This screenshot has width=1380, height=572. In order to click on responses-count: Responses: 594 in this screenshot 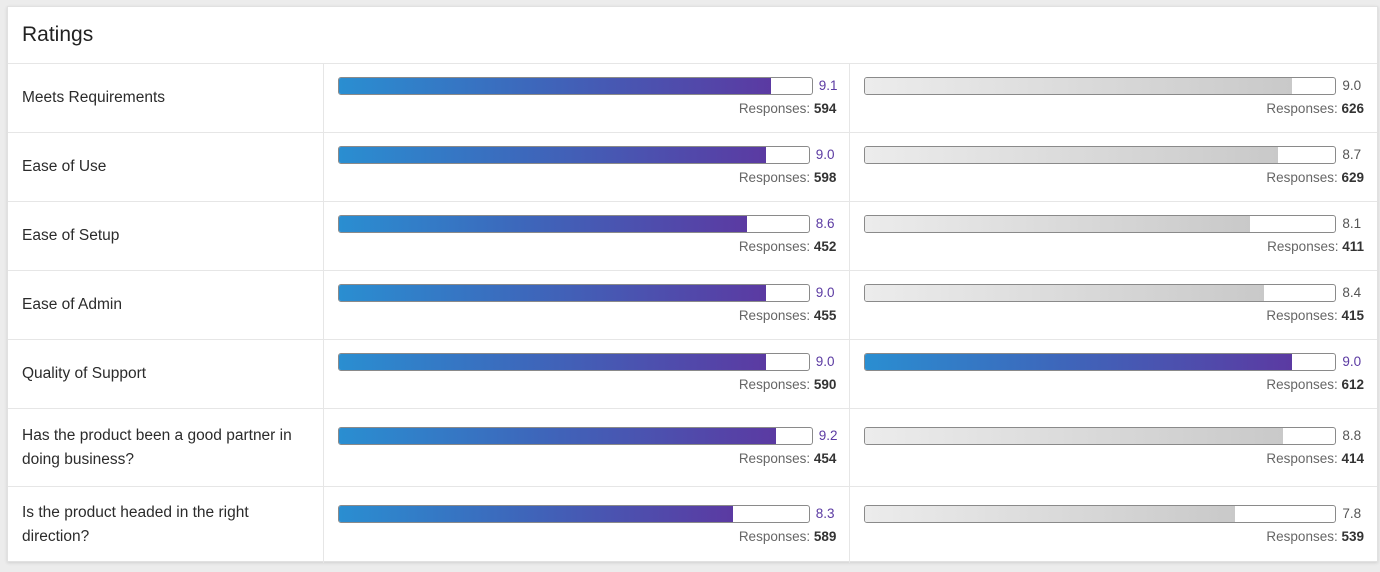, I will do `click(788, 109)`.